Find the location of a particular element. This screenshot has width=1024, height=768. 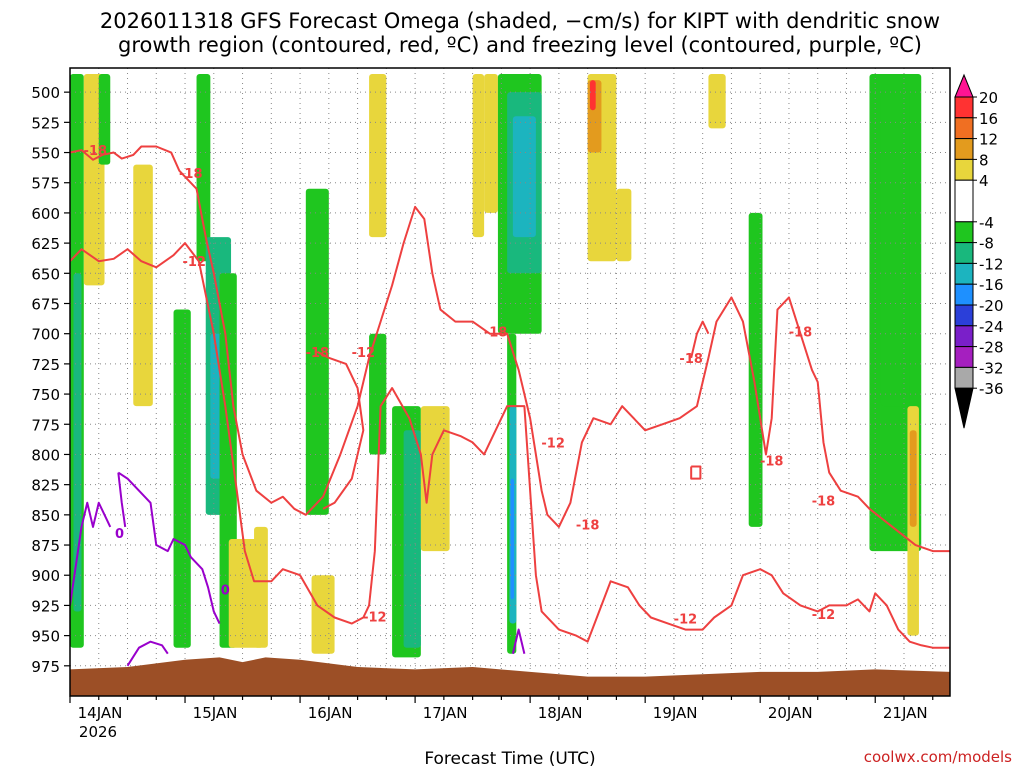

colorbar-label: -20 is located at coordinates (991, 306).